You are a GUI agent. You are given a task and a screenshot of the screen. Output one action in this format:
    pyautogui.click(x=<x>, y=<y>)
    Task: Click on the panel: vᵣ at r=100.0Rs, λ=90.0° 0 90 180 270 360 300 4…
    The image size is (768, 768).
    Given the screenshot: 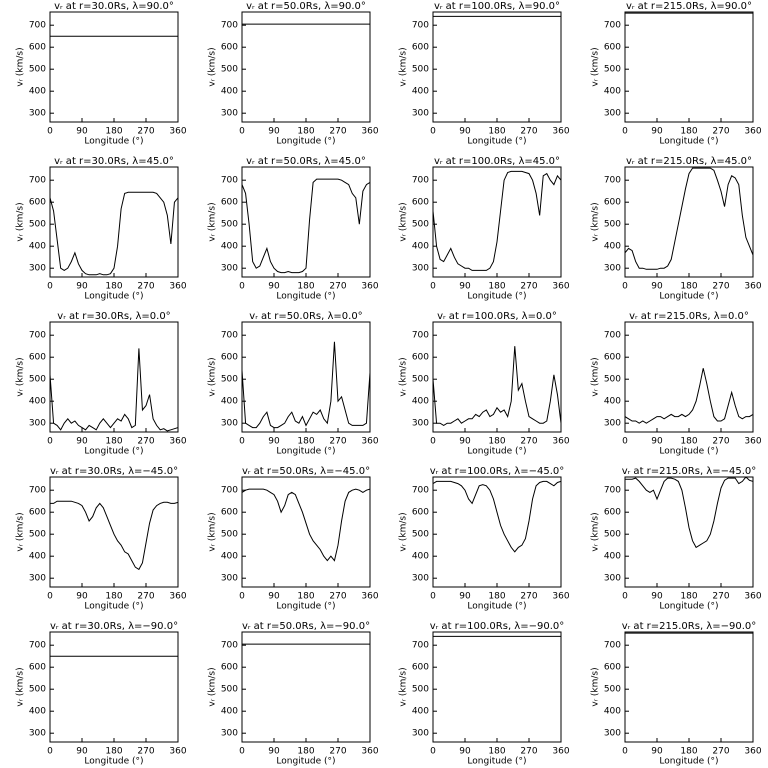 What is the action you would take?
    pyautogui.click(x=484, y=74)
    